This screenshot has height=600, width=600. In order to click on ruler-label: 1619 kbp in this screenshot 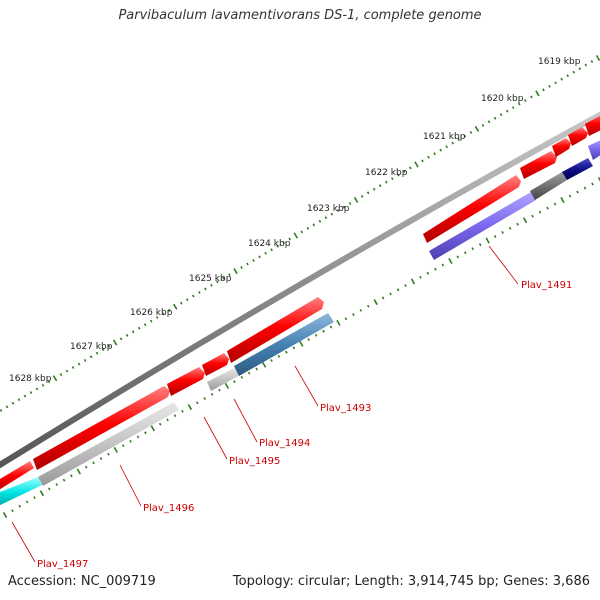, I will do `click(559, 62)`.